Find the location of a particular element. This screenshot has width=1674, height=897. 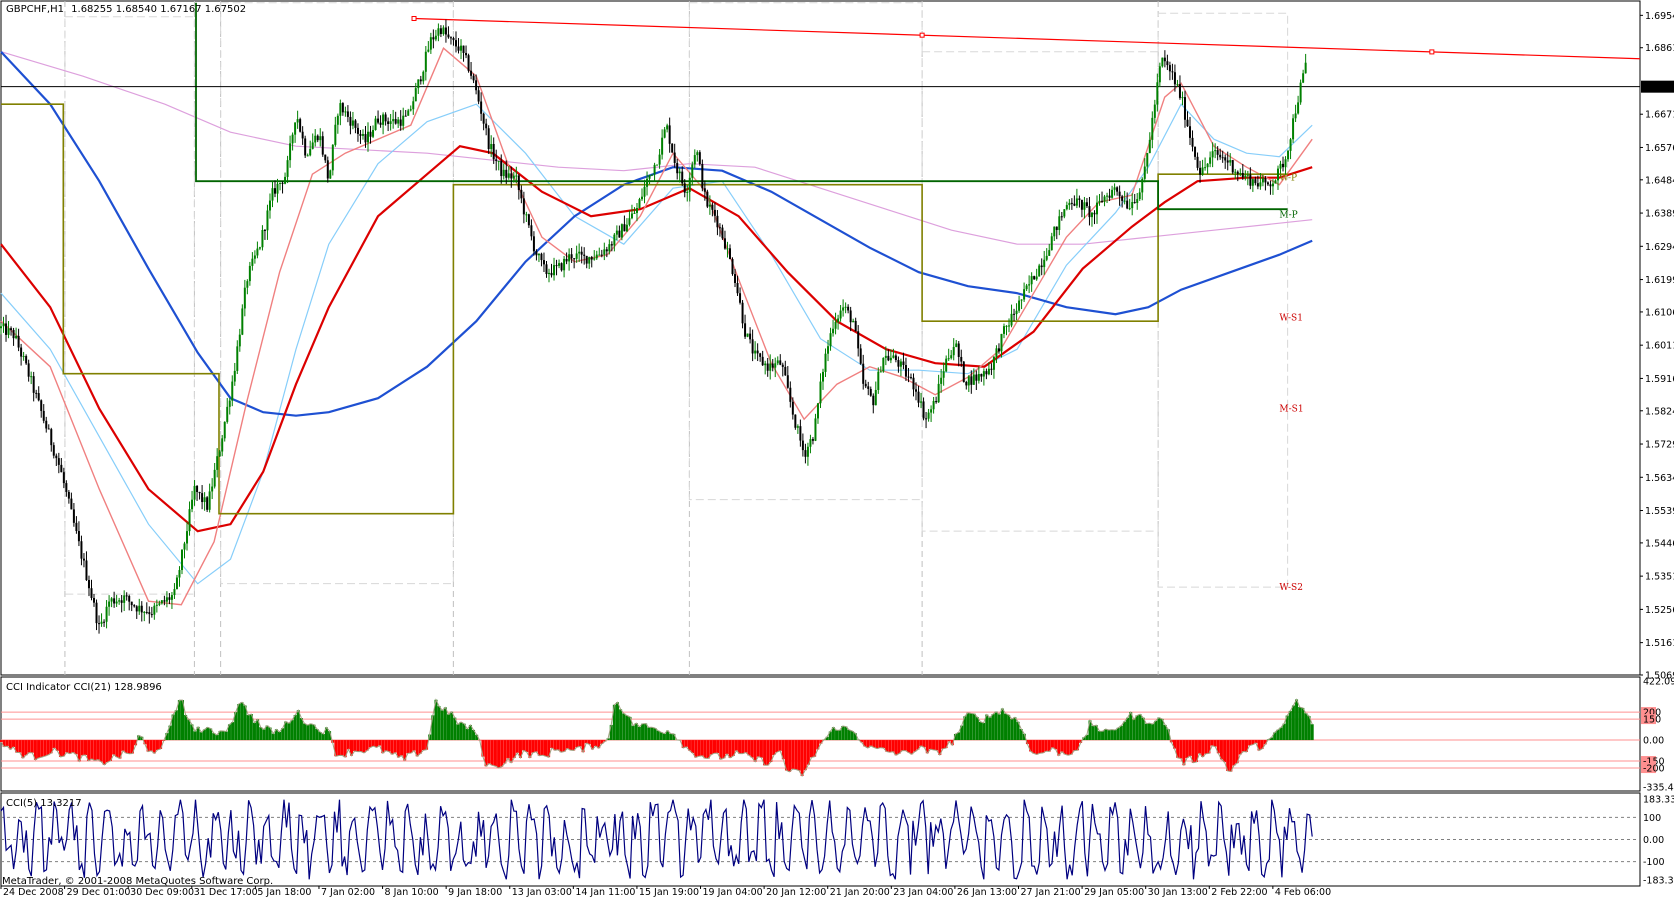

time-tick-label: 14 Jan 11:00 is located at coordinates (605, 892).